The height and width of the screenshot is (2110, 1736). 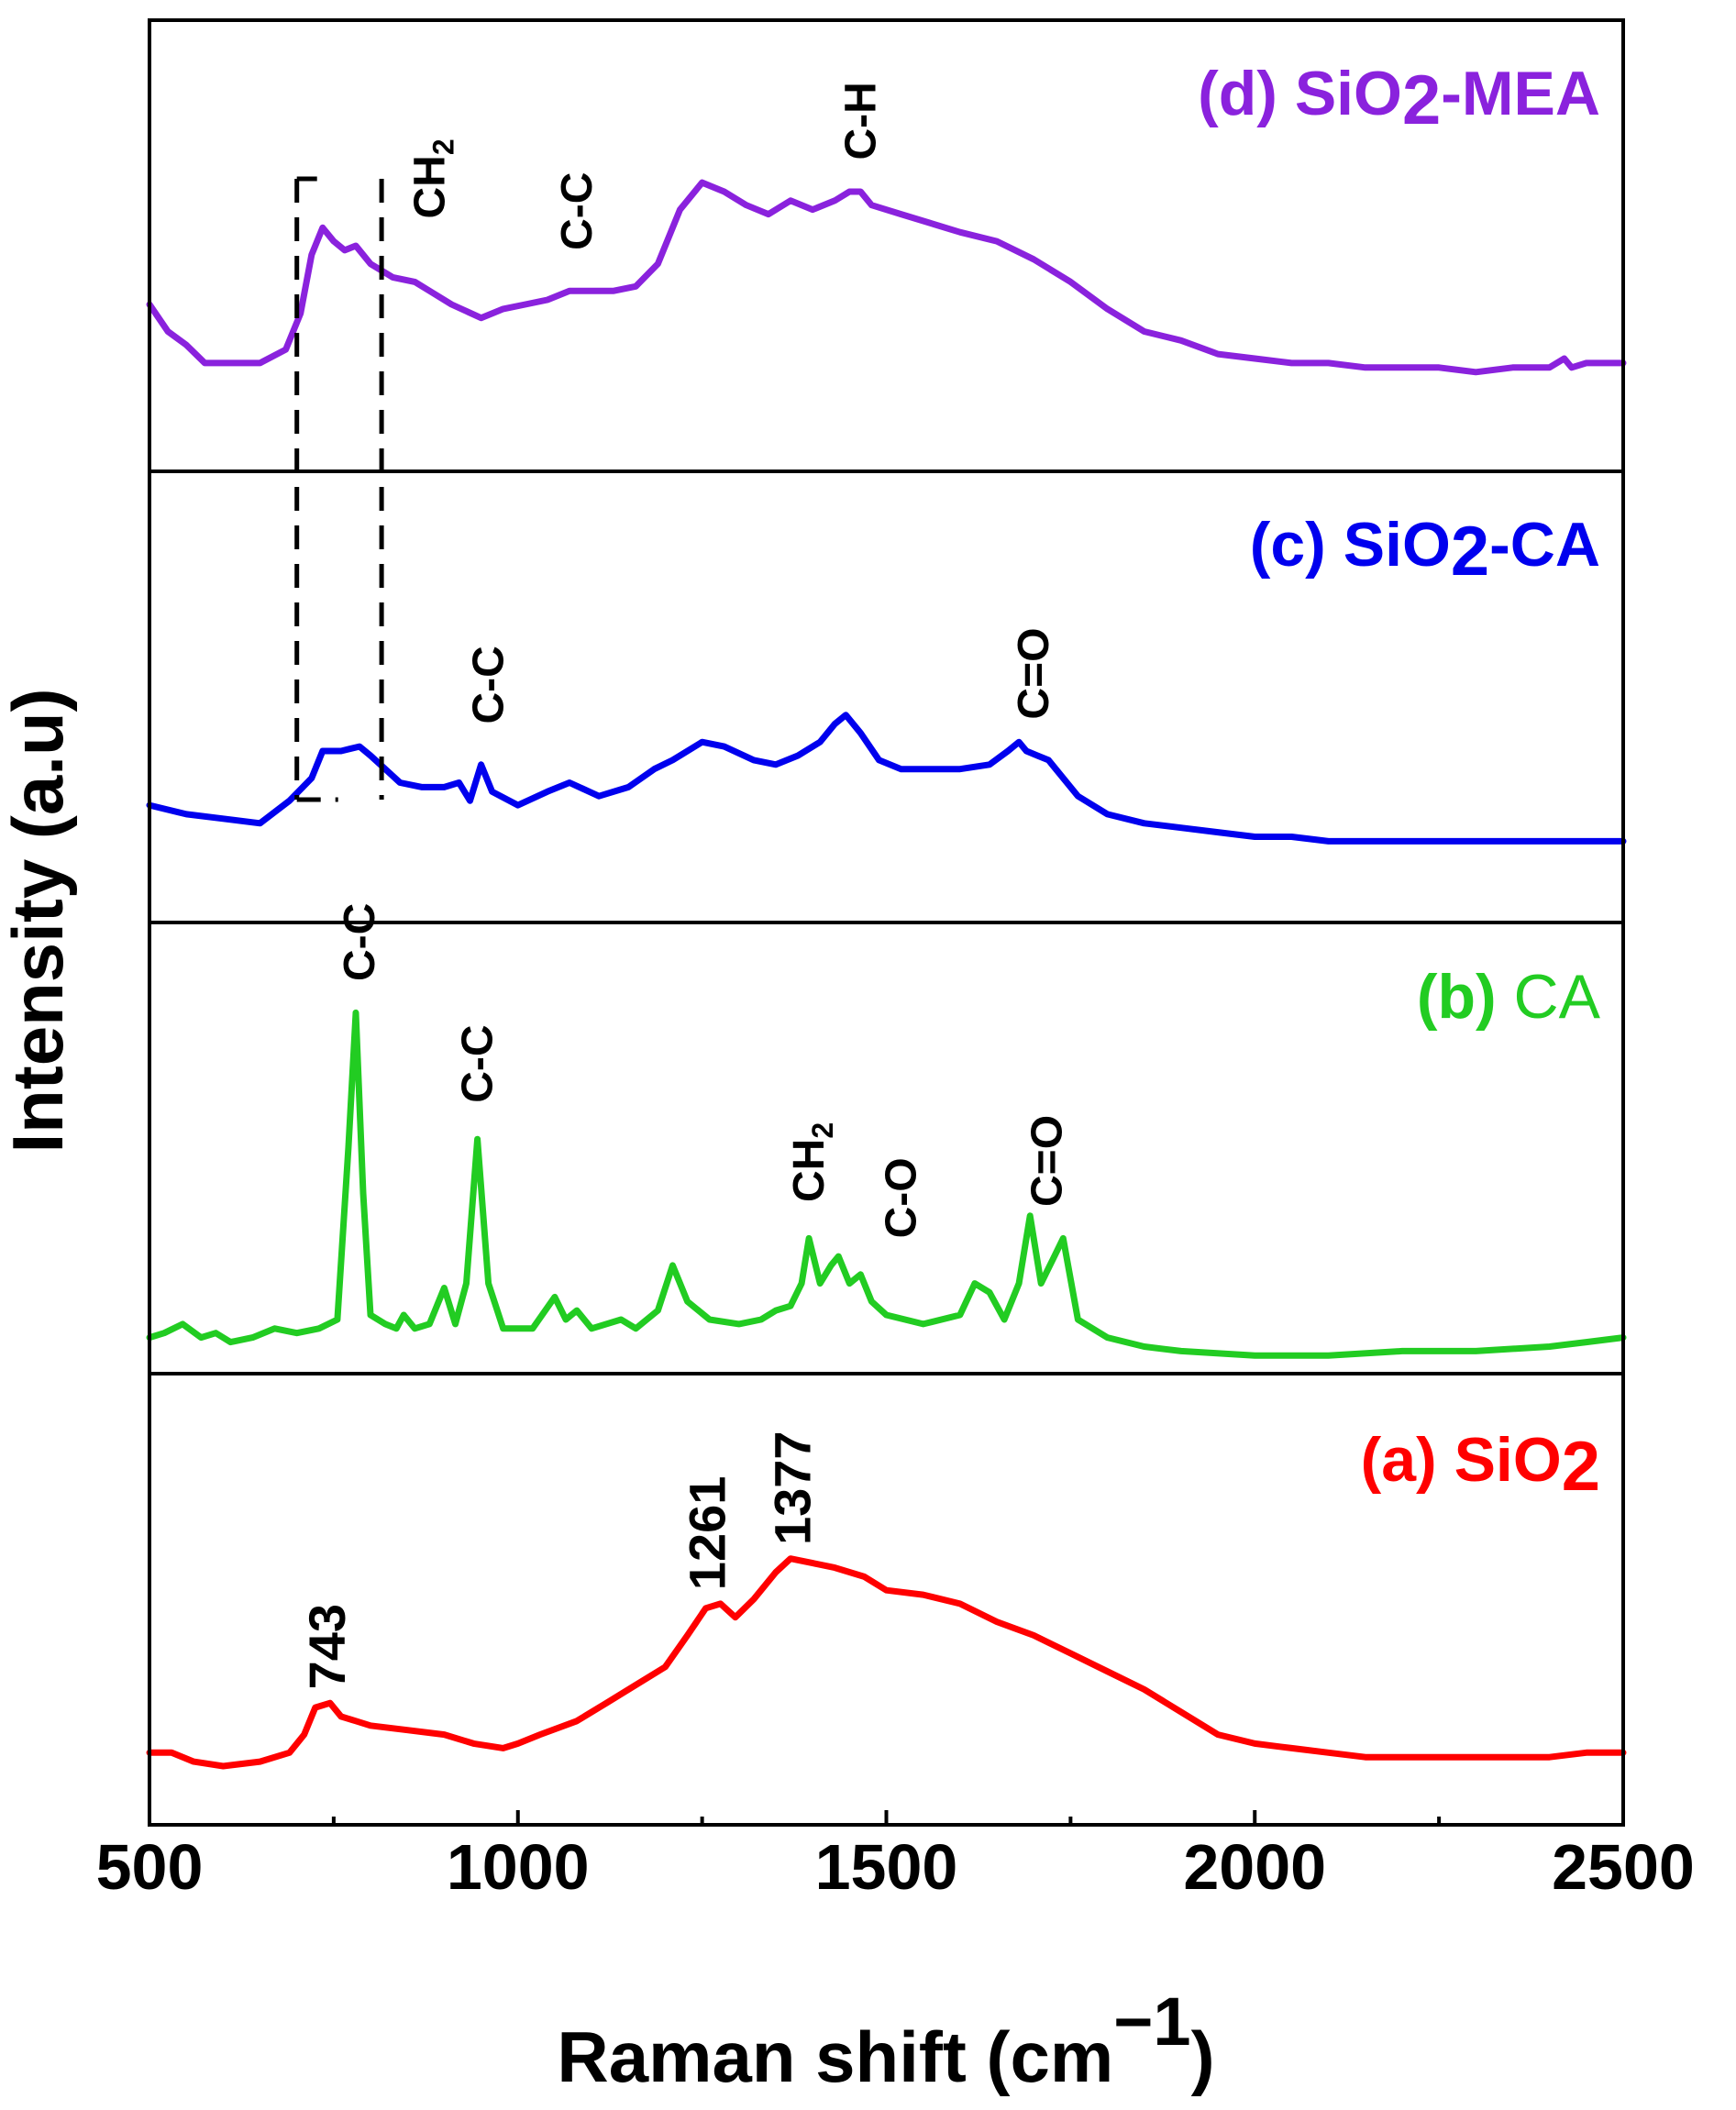 I want to click on peak-label-text: C-H, so click(x=860, y=121).